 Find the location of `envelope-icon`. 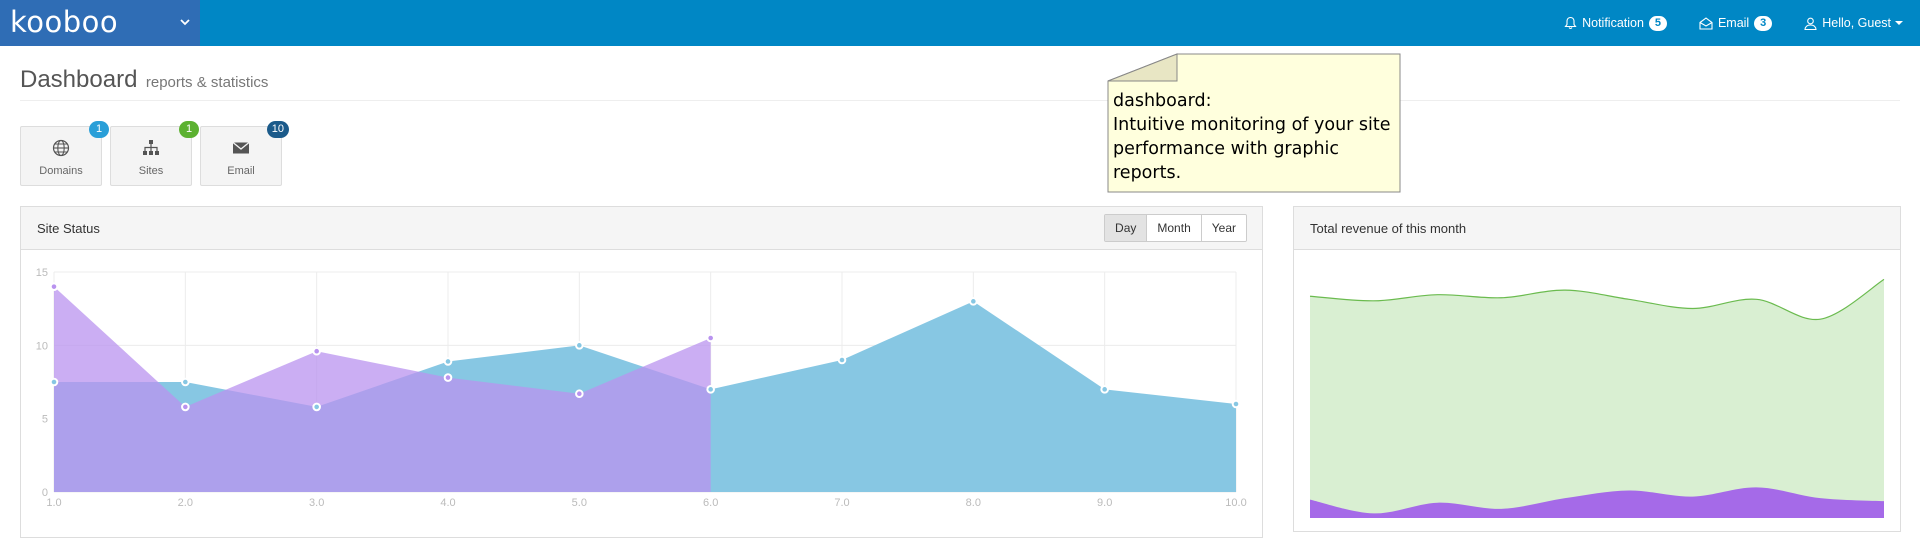

envelope-icon is located at coordinates (241, 147).